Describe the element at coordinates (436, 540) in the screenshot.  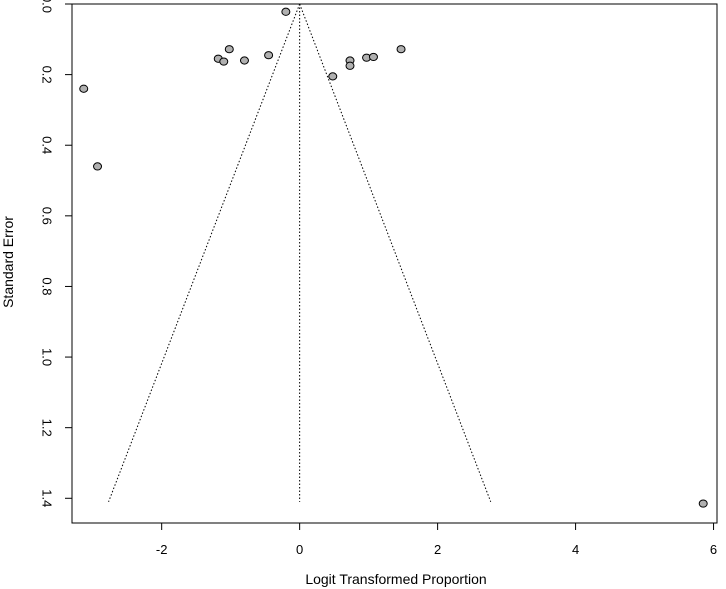
I see `x-axis: -2 0 2 4 6` at that location.